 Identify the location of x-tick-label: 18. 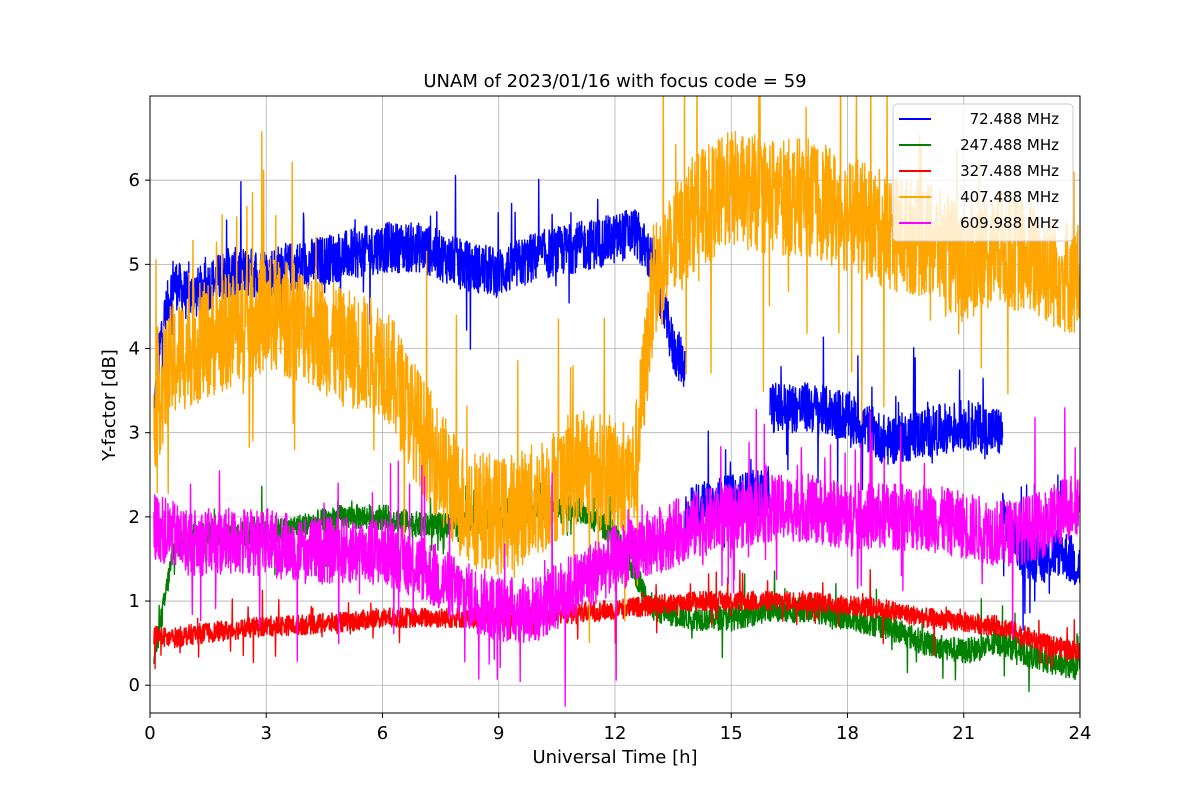
(847, 733).